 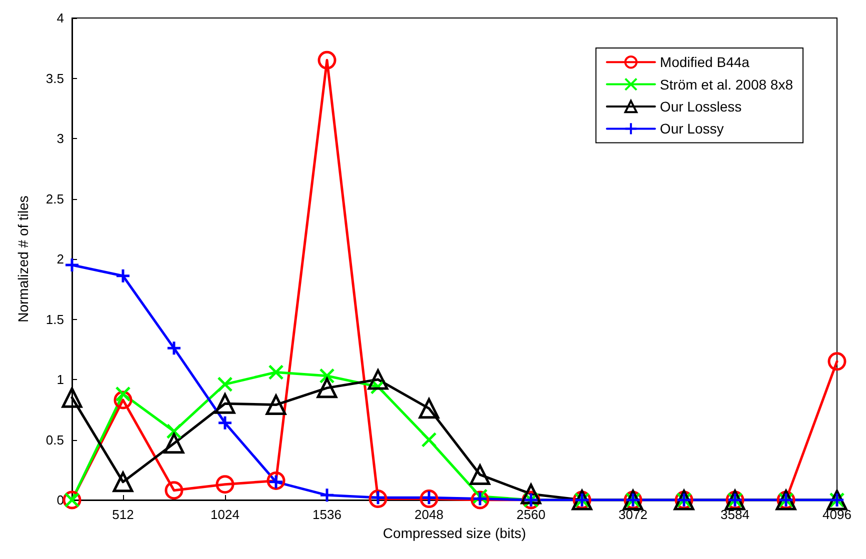 What do you see at coordinates (837, 514) in the screenshot?
I see `x-tick-label: 4096` at bounding box center [837, 514].